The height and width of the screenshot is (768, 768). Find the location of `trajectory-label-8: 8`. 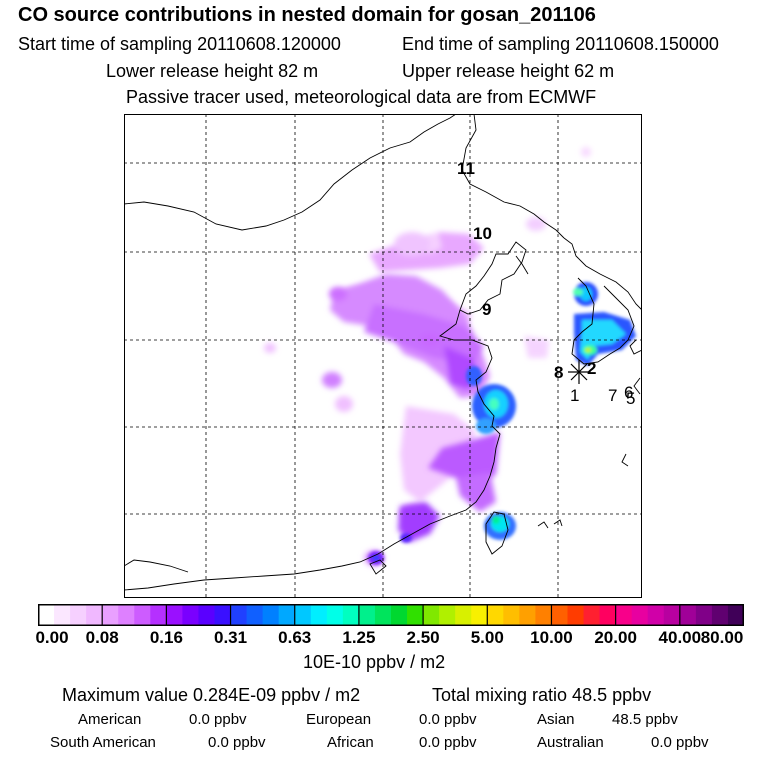

trajectory-label-8: 8 is located at coordinates (558, 372).